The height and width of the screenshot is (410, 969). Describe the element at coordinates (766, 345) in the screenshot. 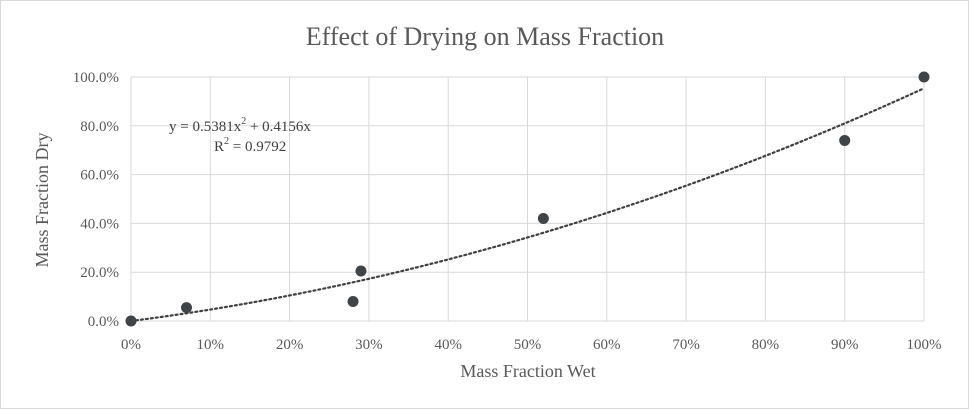

I see `x-tick-label: 80%` at that location.